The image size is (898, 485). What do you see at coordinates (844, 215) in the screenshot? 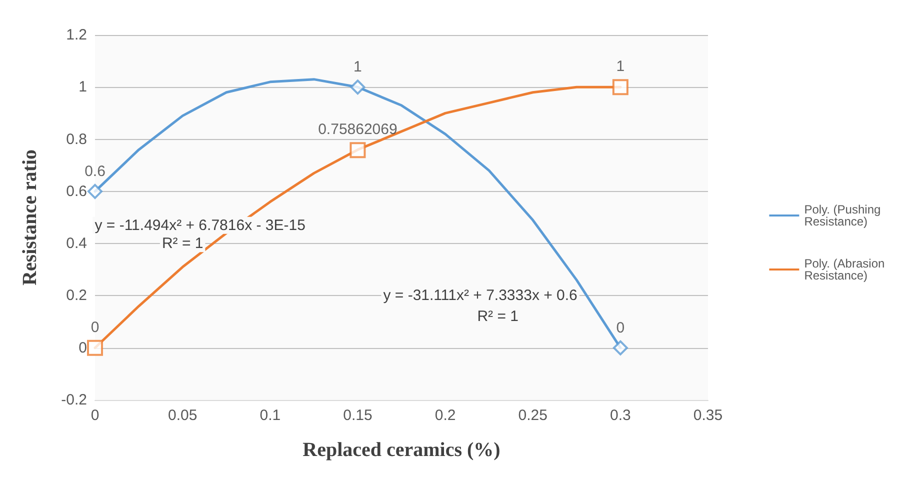
I see `legend-label: Poly. (Pushing Resistance)` at bounding box center [844, 215].